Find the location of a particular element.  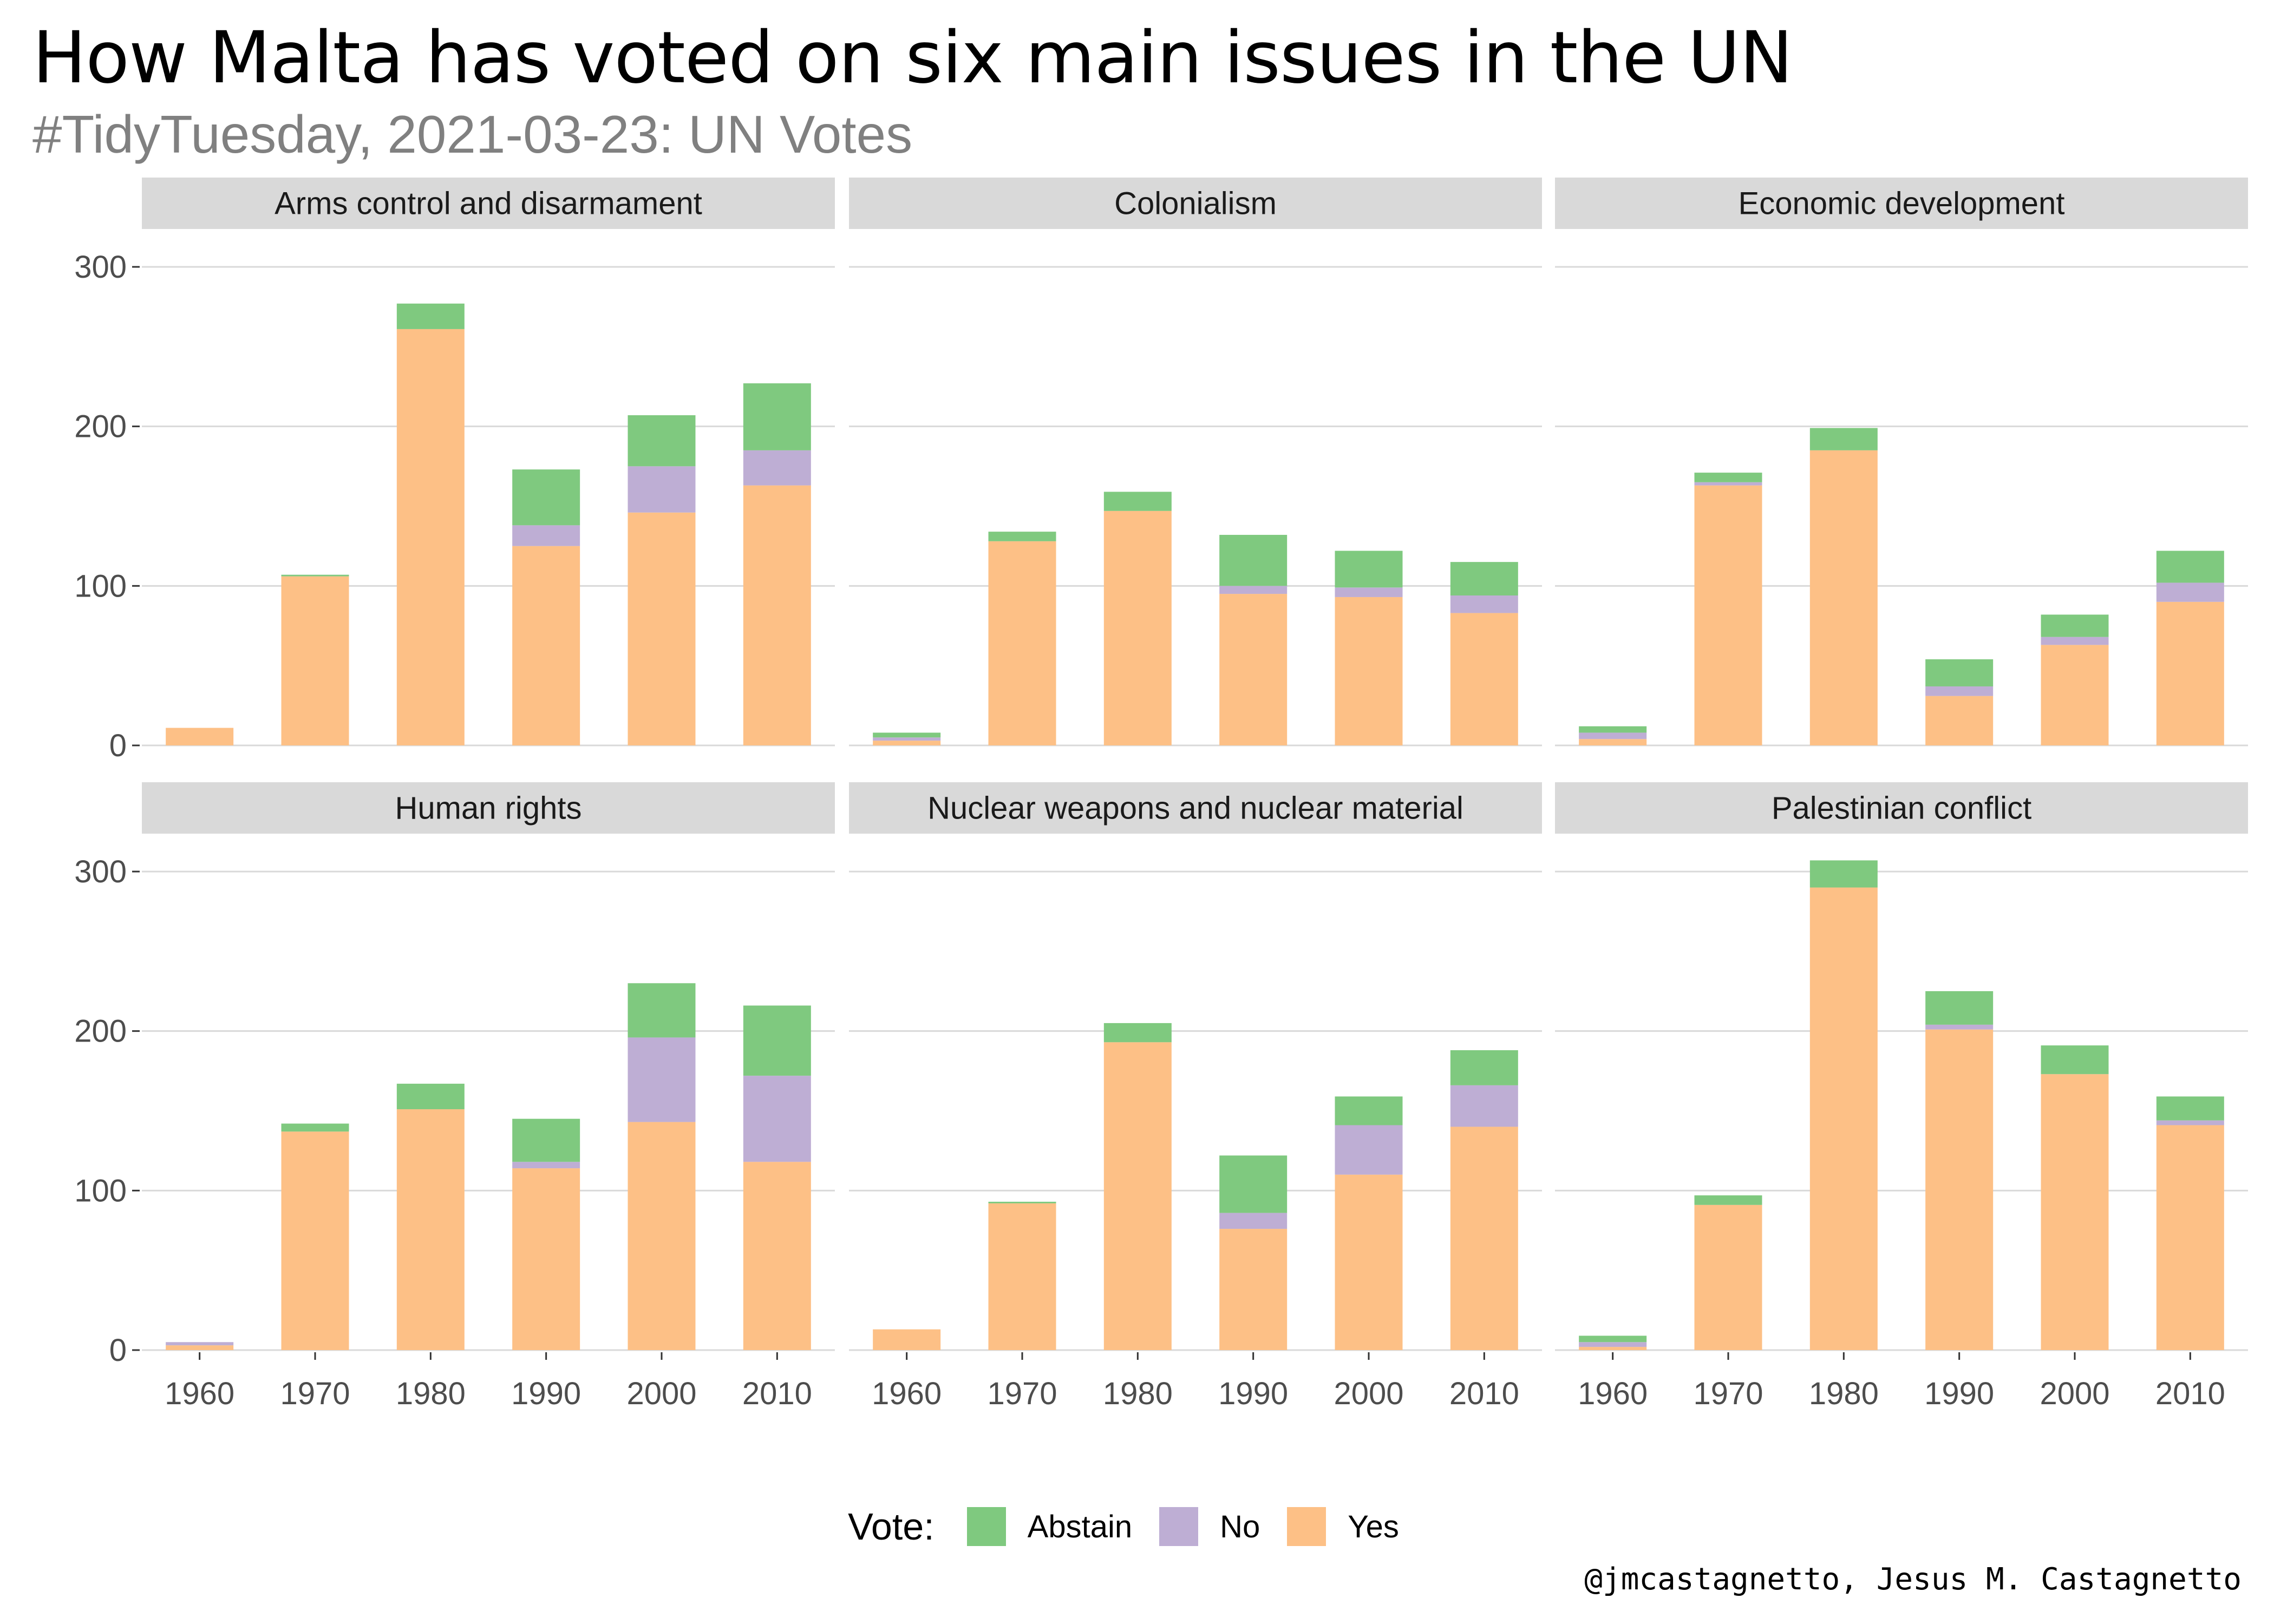

bar-colonialism-1960-yes is located at coordinates (907, 743).